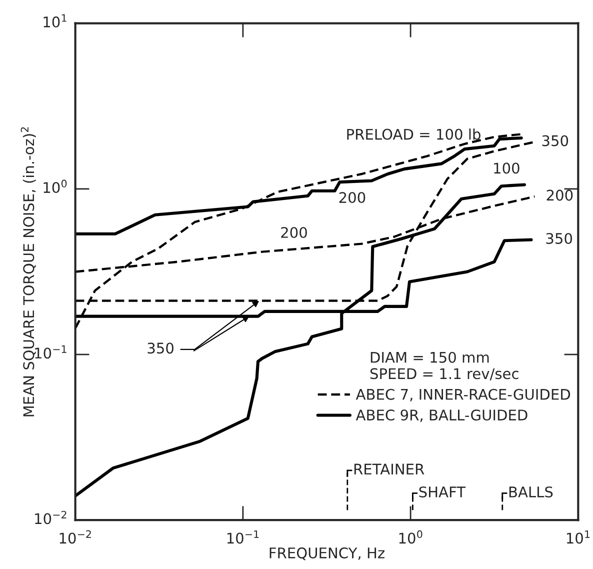 The image size is (593, 569). Describe the element at coordinates (243, 537) in the screenshot. I see `x-tick-label: 10$^{−1}$` at that location.